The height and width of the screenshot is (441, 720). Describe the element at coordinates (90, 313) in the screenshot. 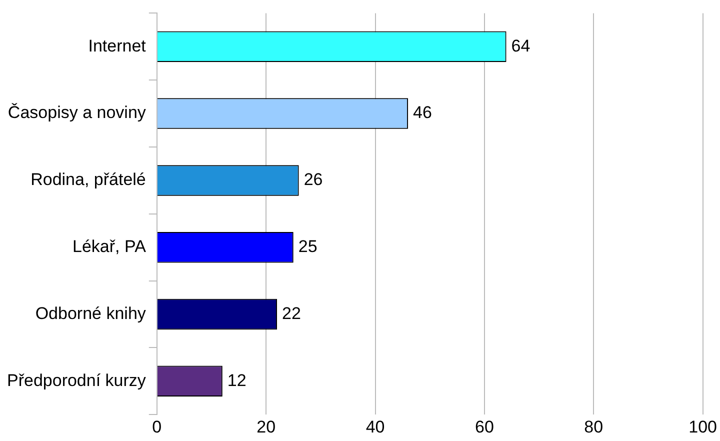

I see `y-tick-label: Odborné knihy` at that location.